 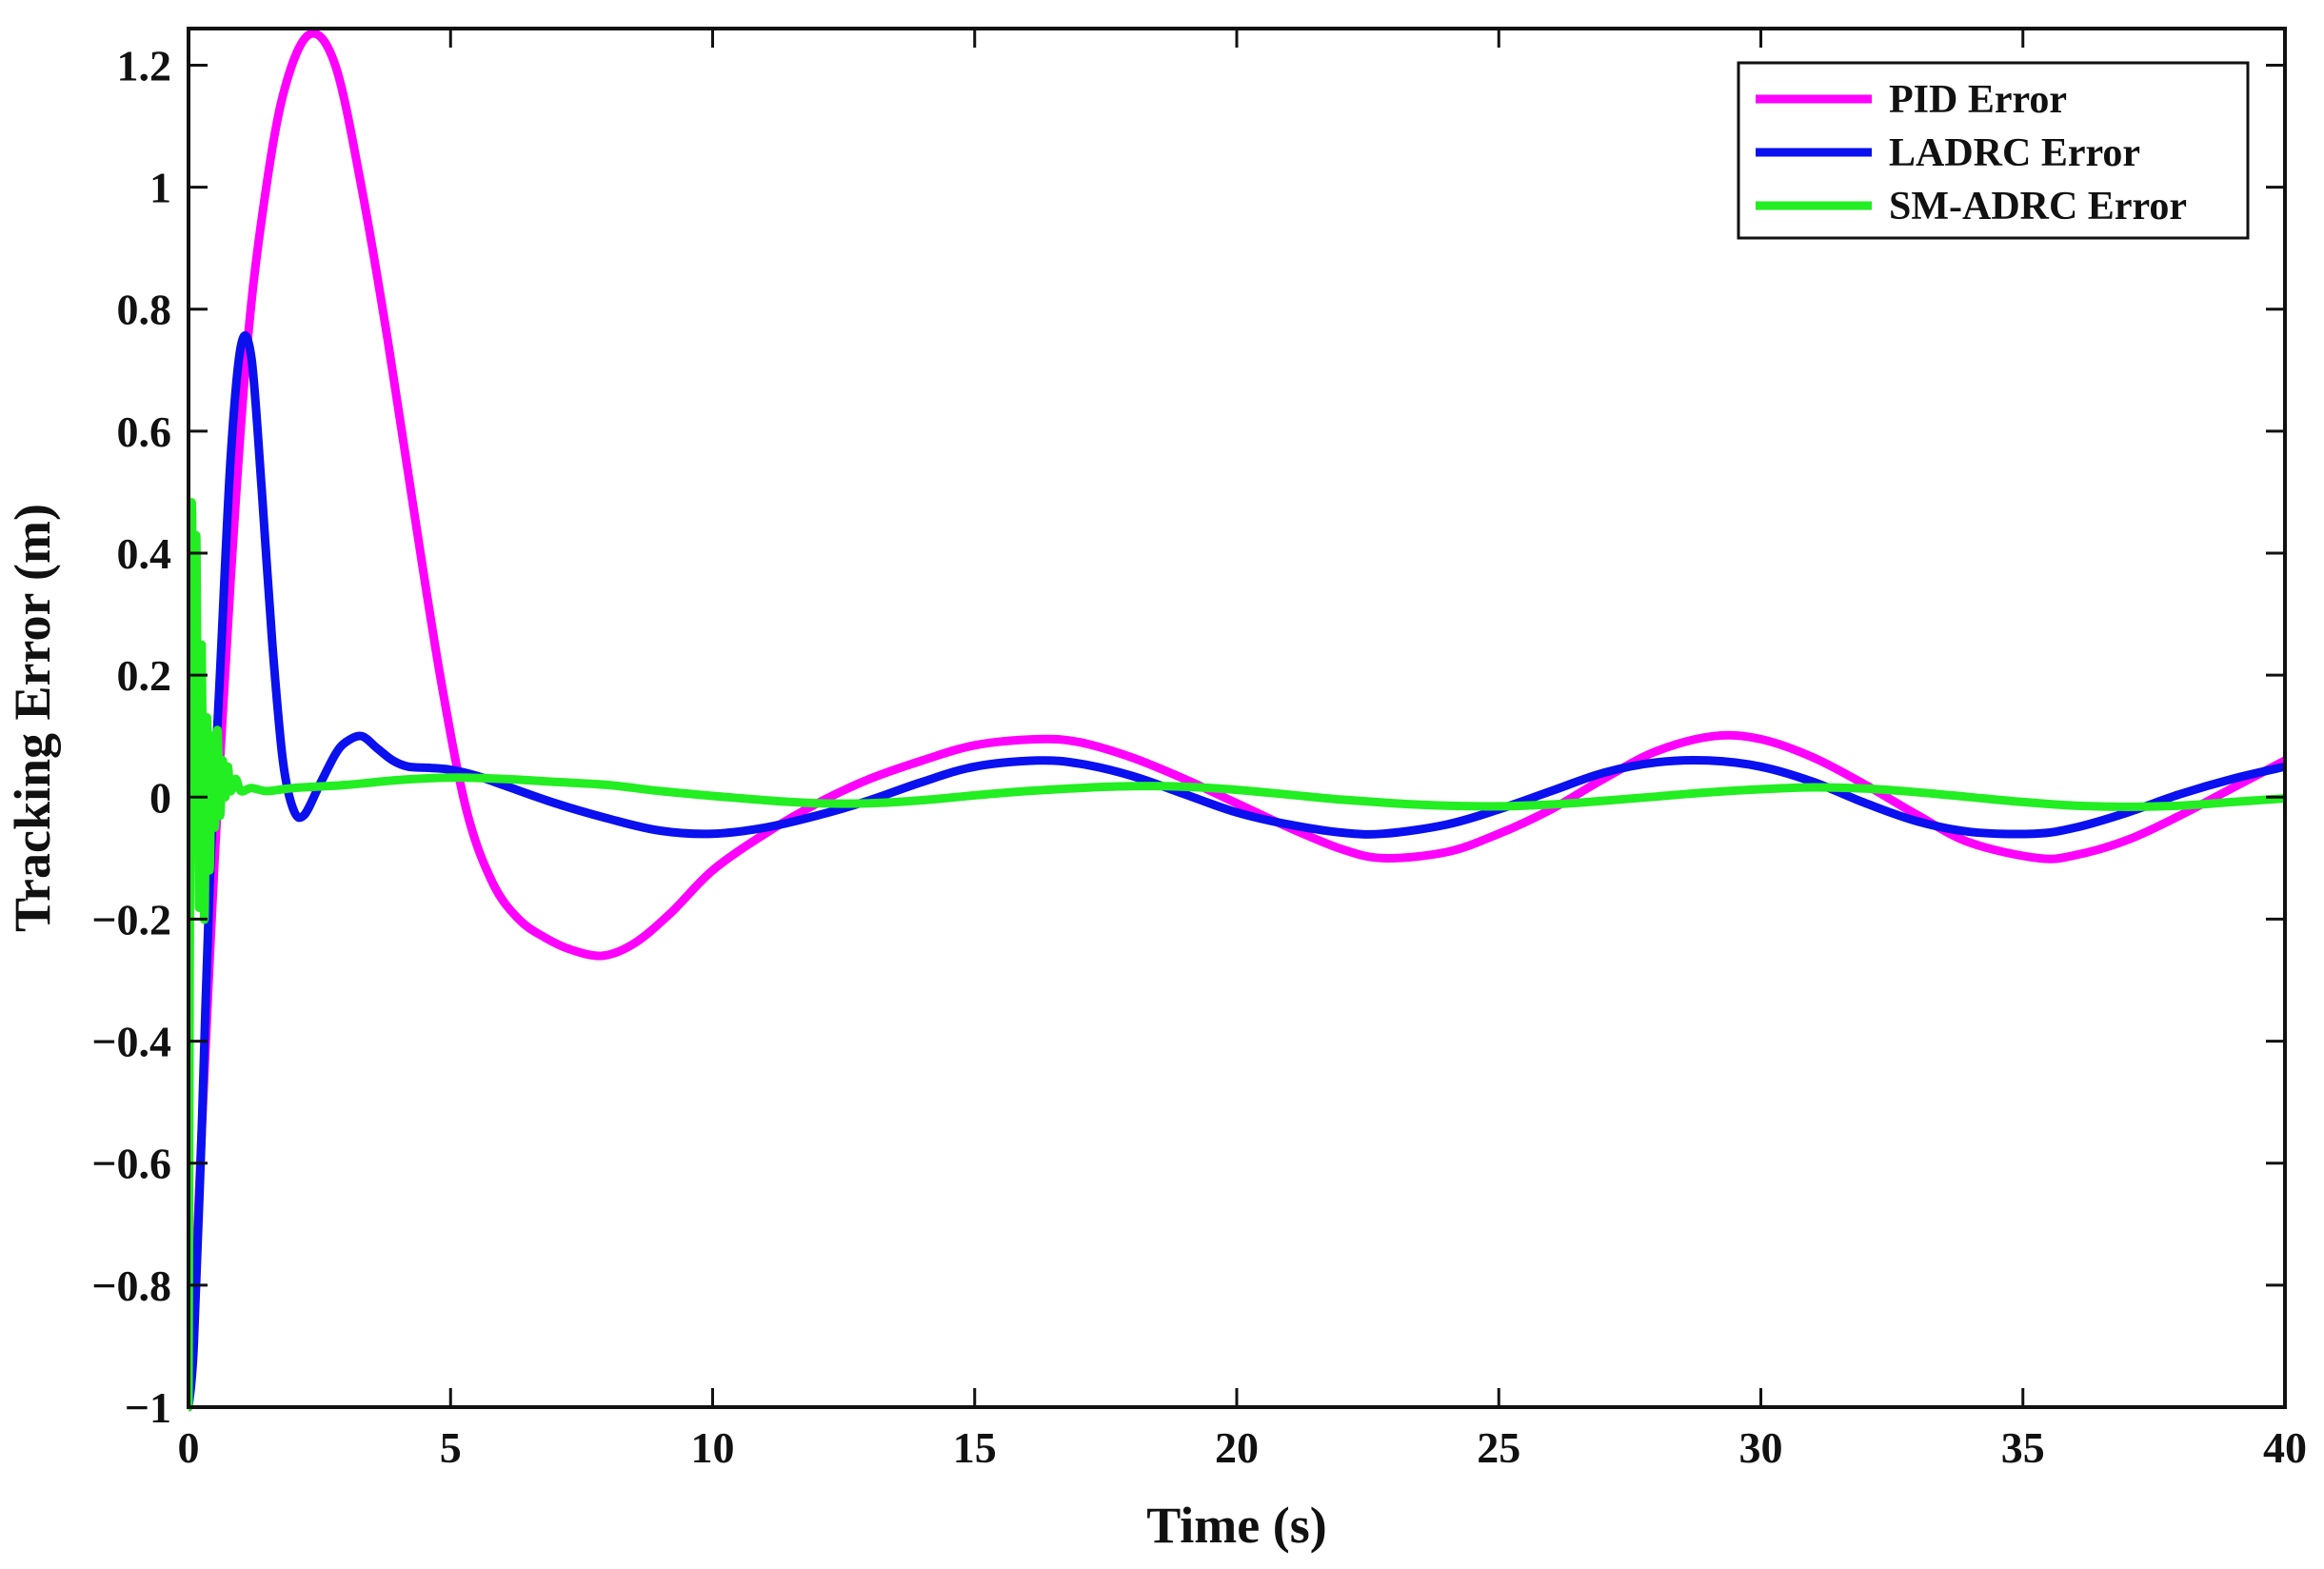 I want to click on x-tick-label: 25, so click(x=1498, y=1447).